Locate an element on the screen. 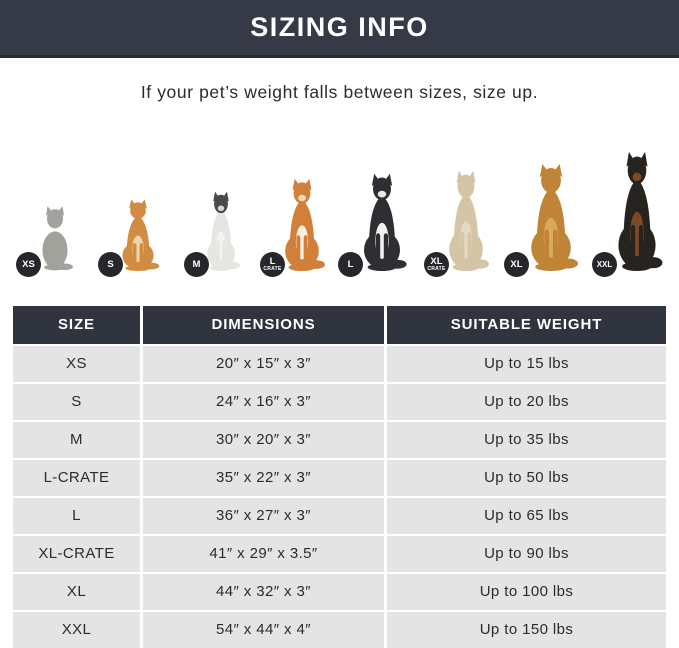 The width and height of the screenshot is (679, 648). cell-size: S is located at coordinates (76, 401).